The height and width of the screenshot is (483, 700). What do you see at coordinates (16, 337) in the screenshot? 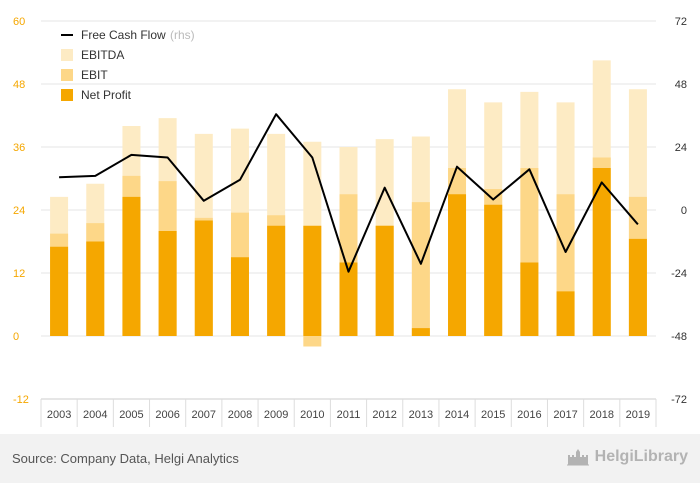
I see `left-tick-label: 0` at bounding box center [16, 337].